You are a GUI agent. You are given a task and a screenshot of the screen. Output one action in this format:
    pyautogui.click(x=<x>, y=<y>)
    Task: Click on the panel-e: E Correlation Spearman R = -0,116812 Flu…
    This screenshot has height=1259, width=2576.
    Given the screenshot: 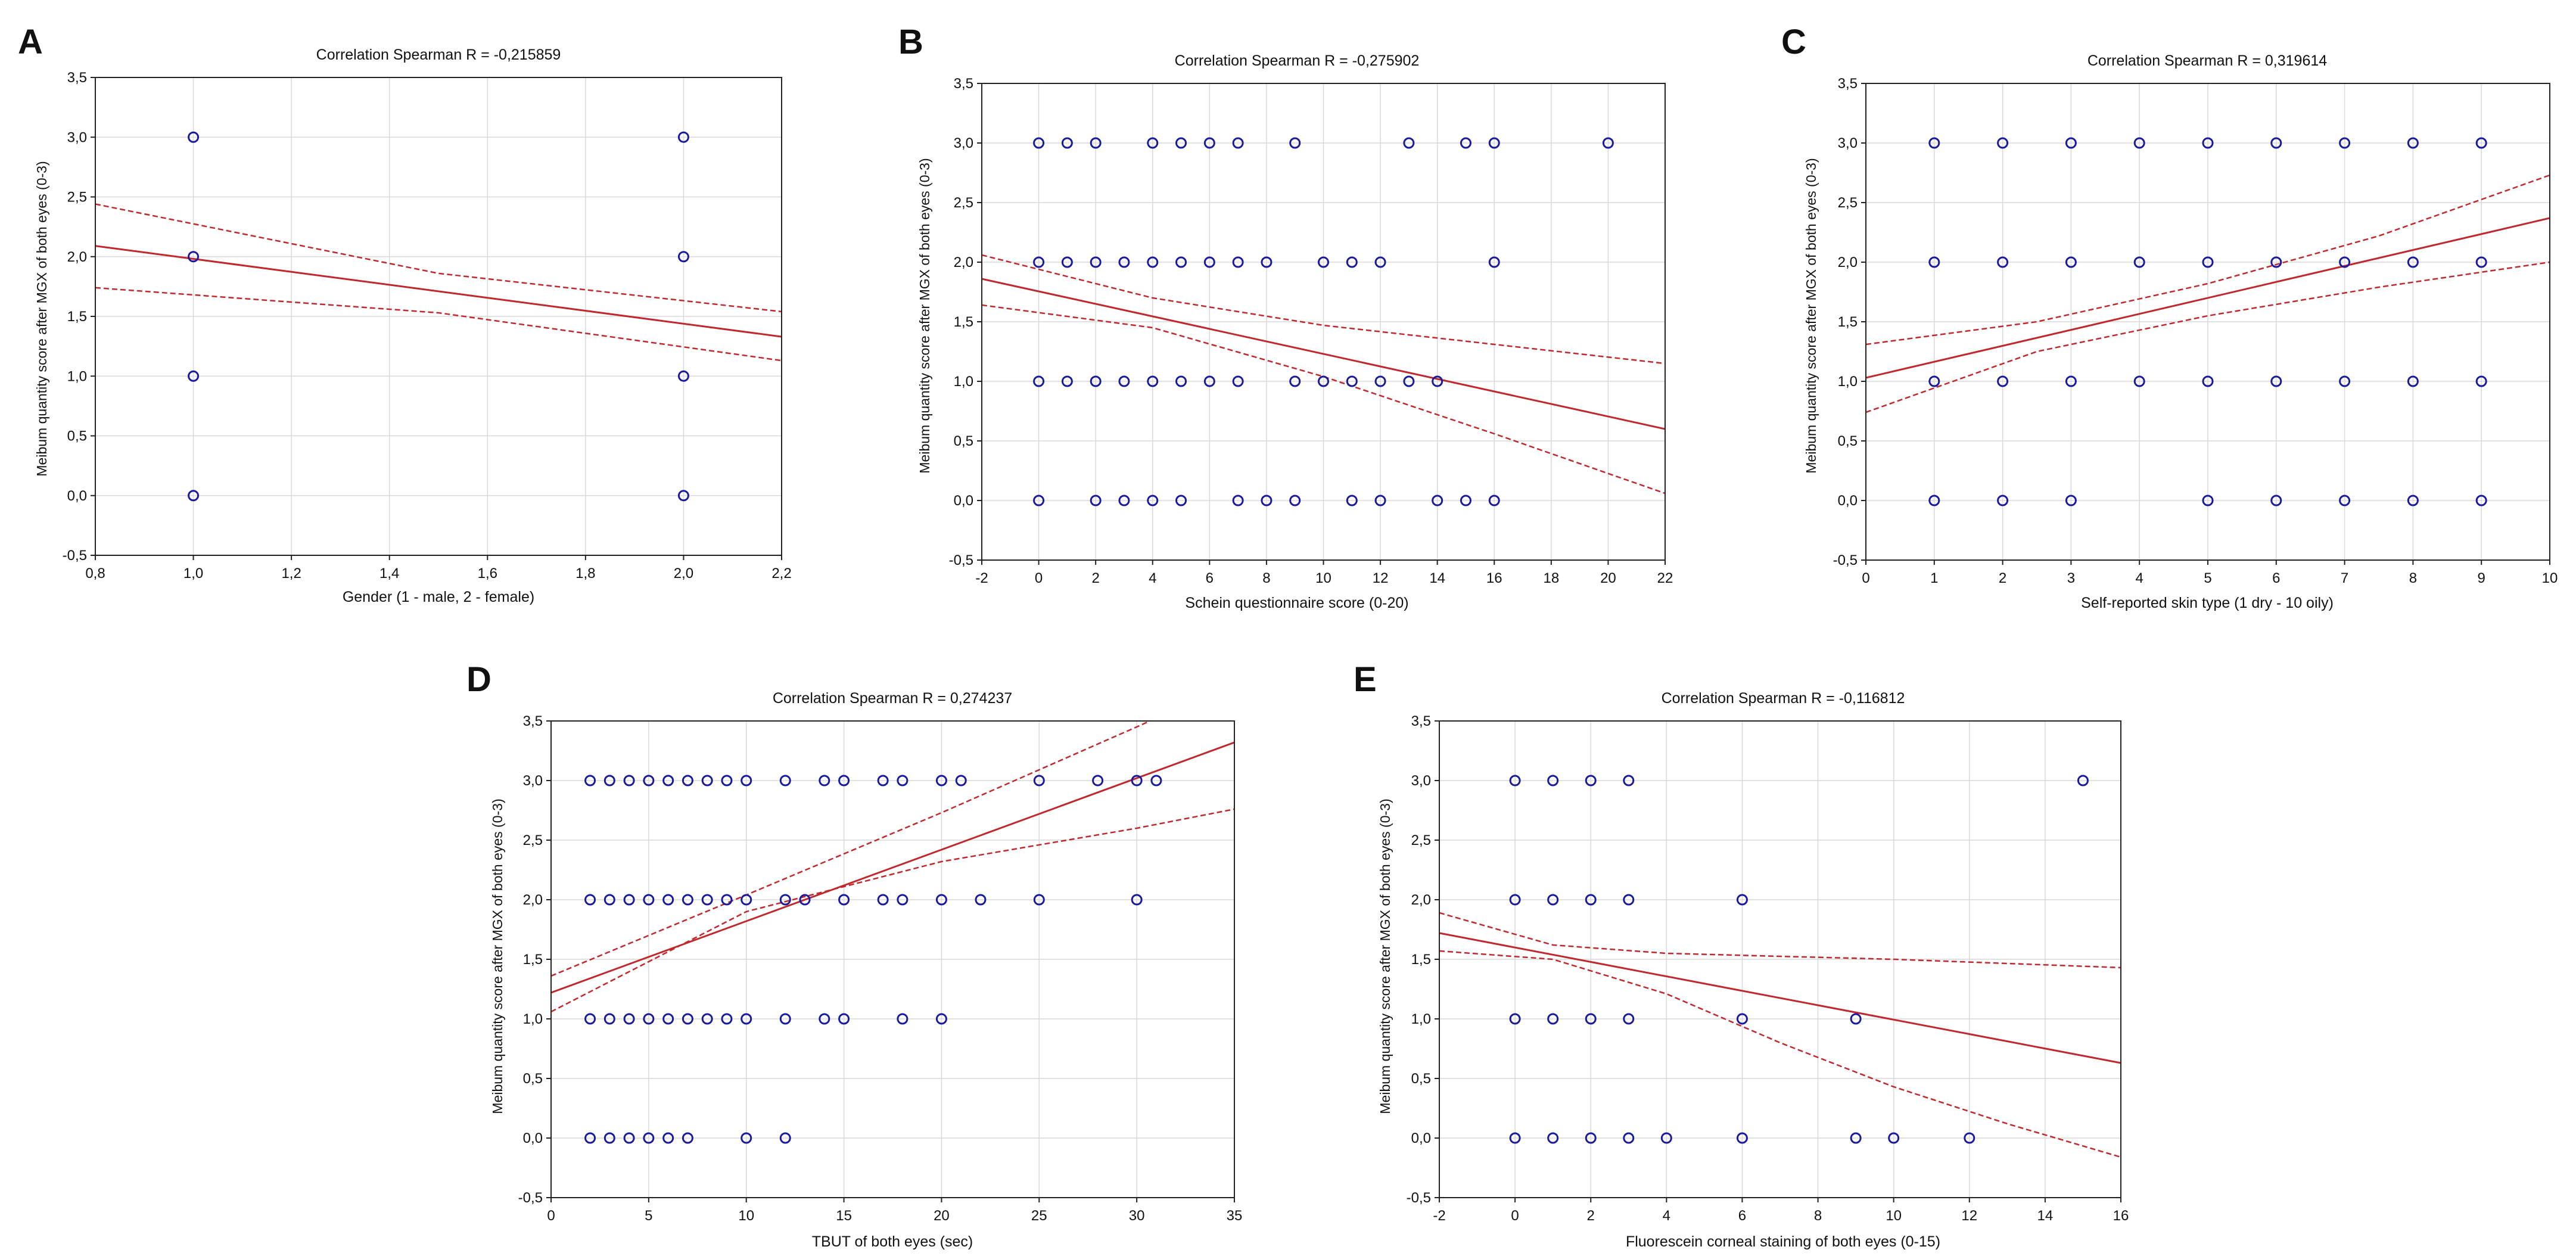 What is the action you would take?
    pyautogui.click(x=1741, y=955)
    